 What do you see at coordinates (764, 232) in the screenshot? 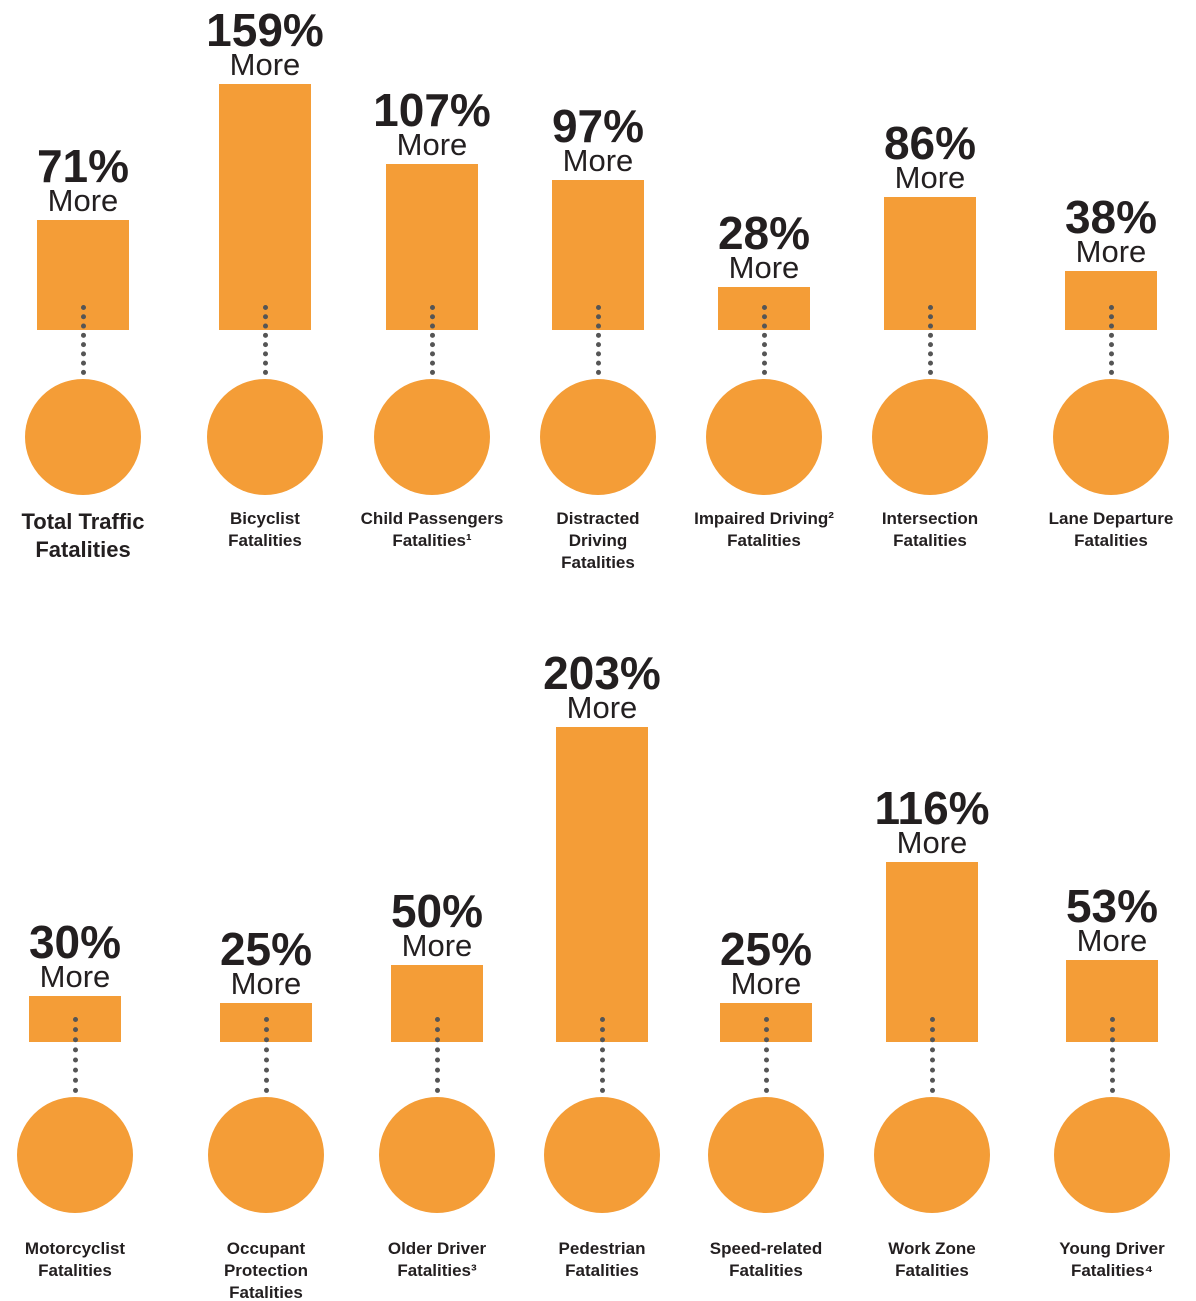
I see `value-number: 28%` at bounding box center [764, 232].